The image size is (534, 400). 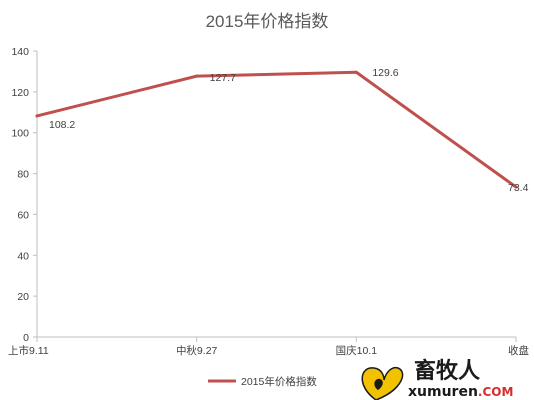 I want to click on chart-title: 2015年价格指数, so click(x=267, y=21).